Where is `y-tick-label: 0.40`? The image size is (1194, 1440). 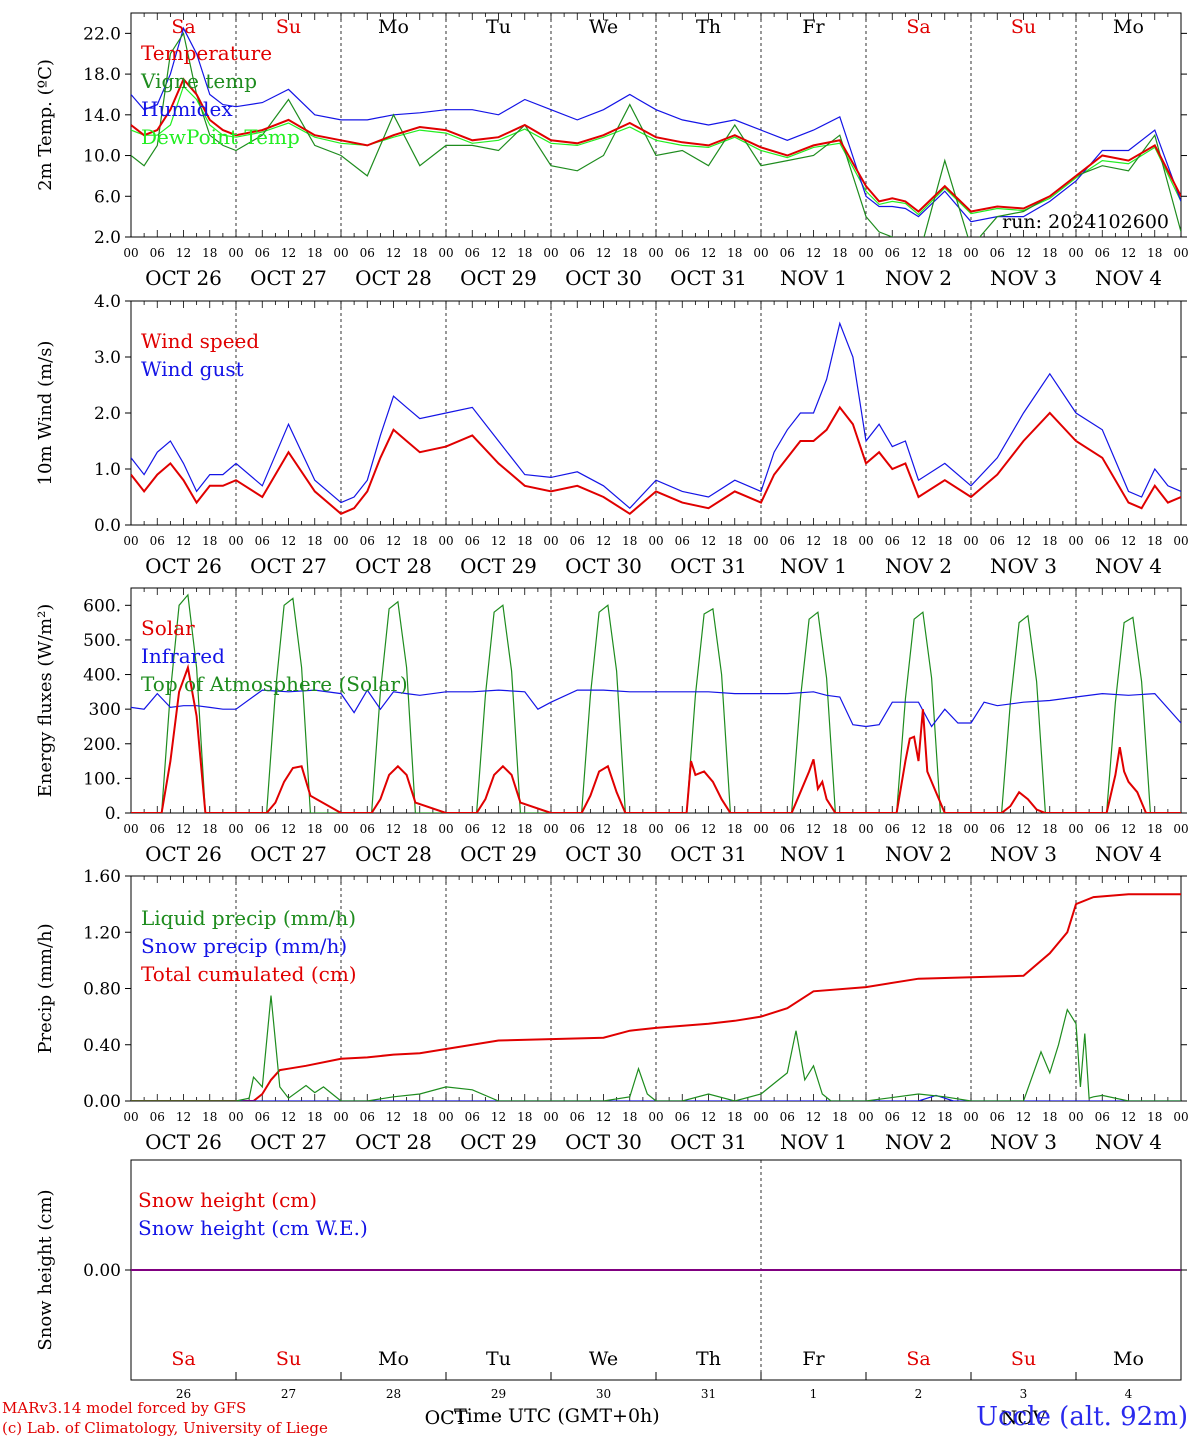 y-tick-label: 0.40 is located at coordinates (102, 1046).